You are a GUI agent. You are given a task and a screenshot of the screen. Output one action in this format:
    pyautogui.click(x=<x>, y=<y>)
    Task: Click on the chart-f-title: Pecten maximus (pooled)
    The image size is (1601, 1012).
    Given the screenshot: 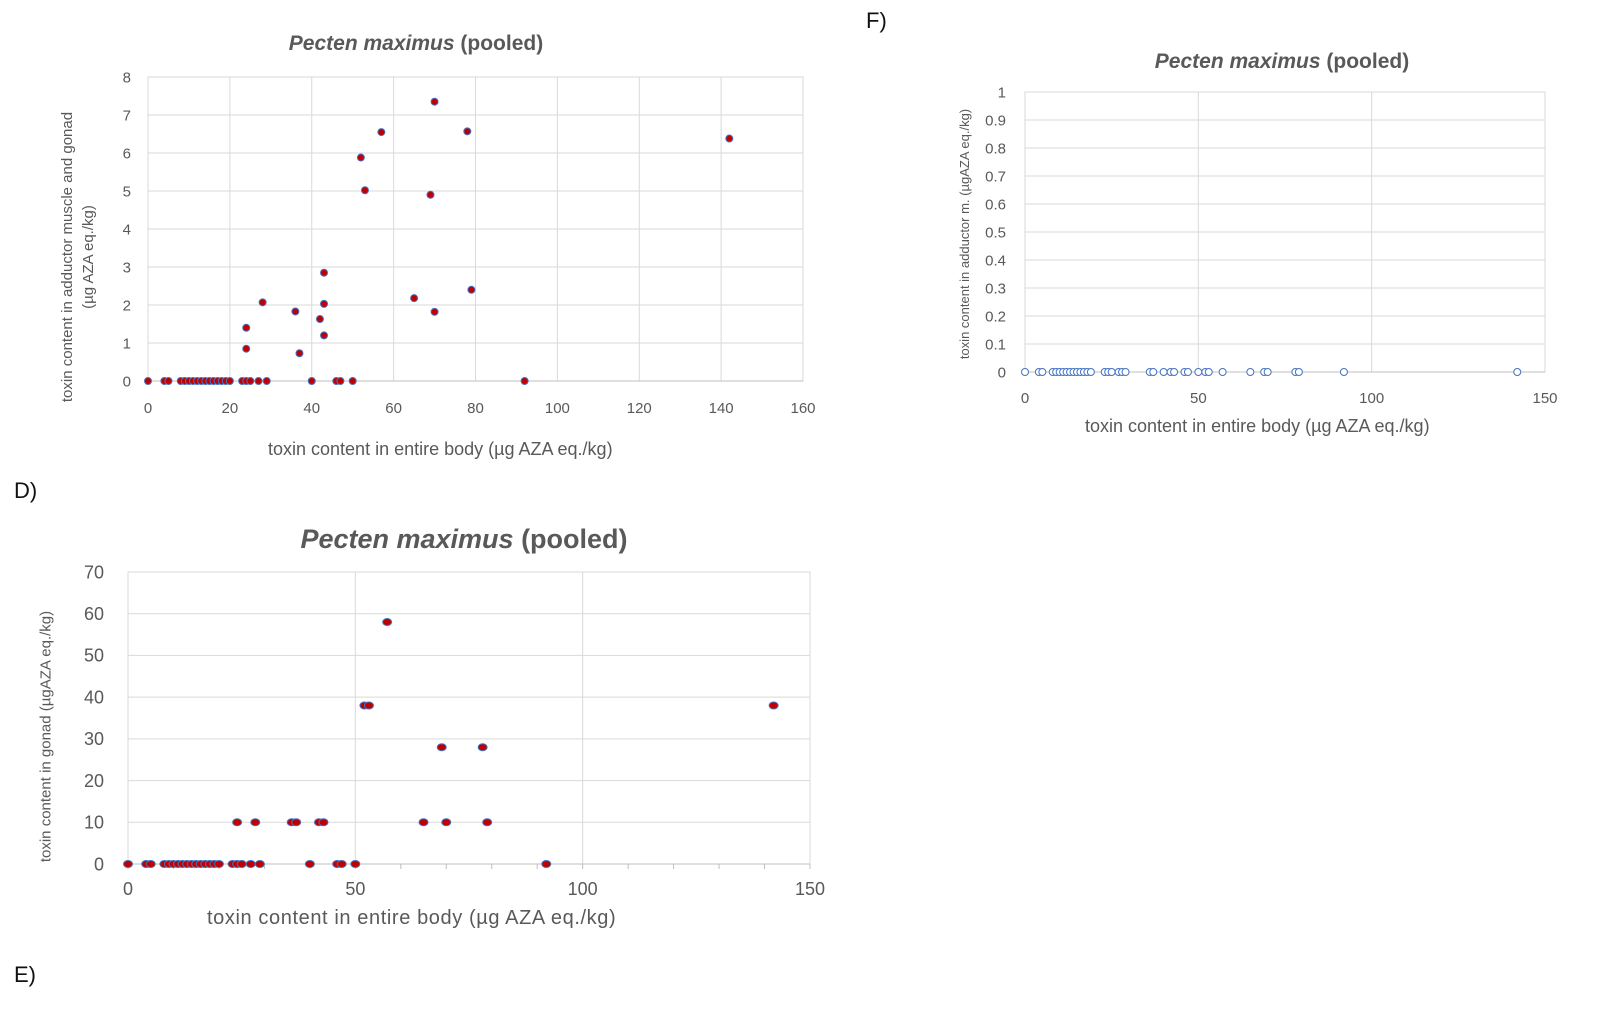 What is the action you would take?
    pyautogui.click(x=1282, y=62)
    